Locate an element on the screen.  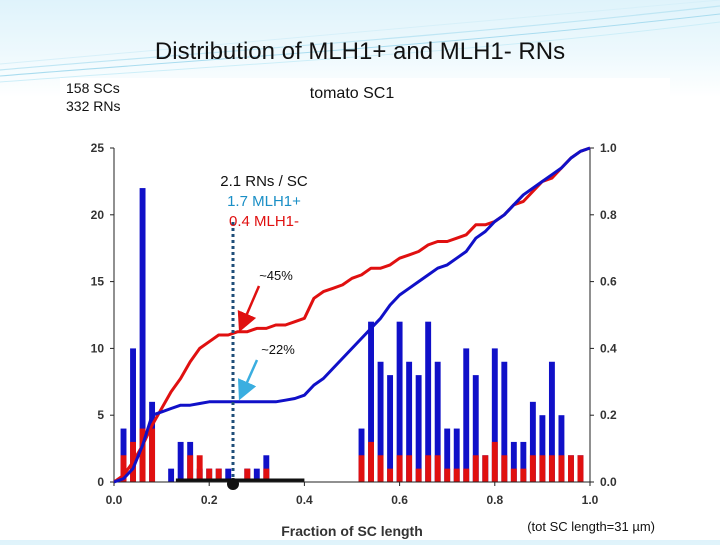
chart-title: tomato SC1 is located at coordinates (352, 93).